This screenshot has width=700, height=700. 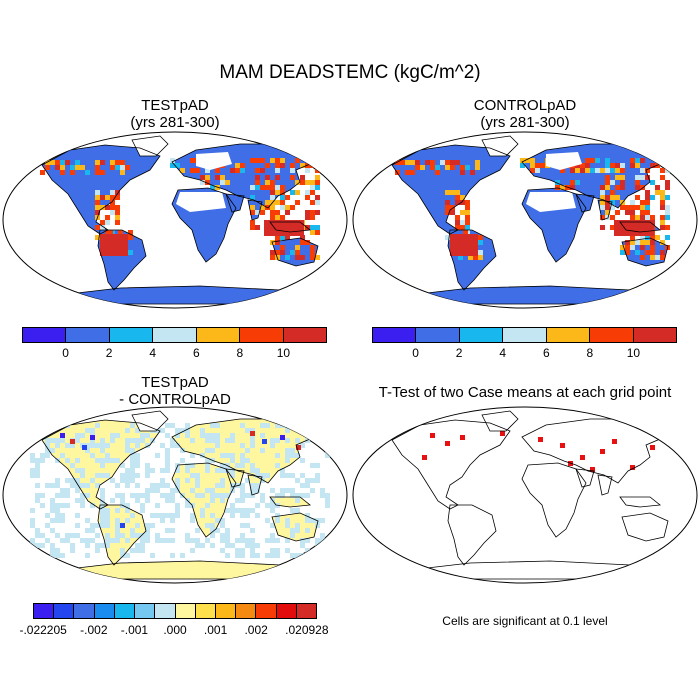 I want to click on test-title-line1: TESTpAD, so click(x=175, y=105).